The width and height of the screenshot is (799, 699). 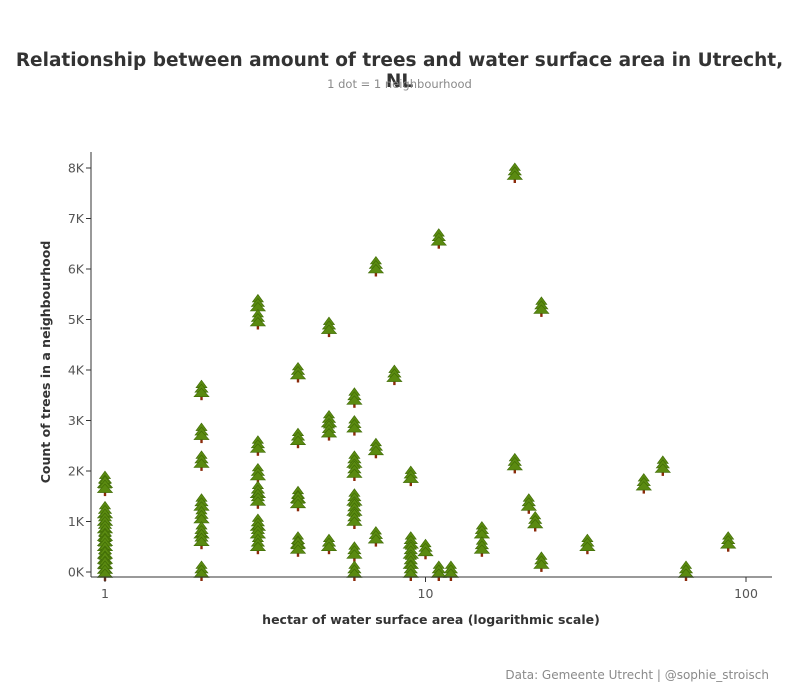 What do you see at coordinates (76, 269) in the screenshot?
I see `y-tick-label: 6K` at bounding box center [76, 269].